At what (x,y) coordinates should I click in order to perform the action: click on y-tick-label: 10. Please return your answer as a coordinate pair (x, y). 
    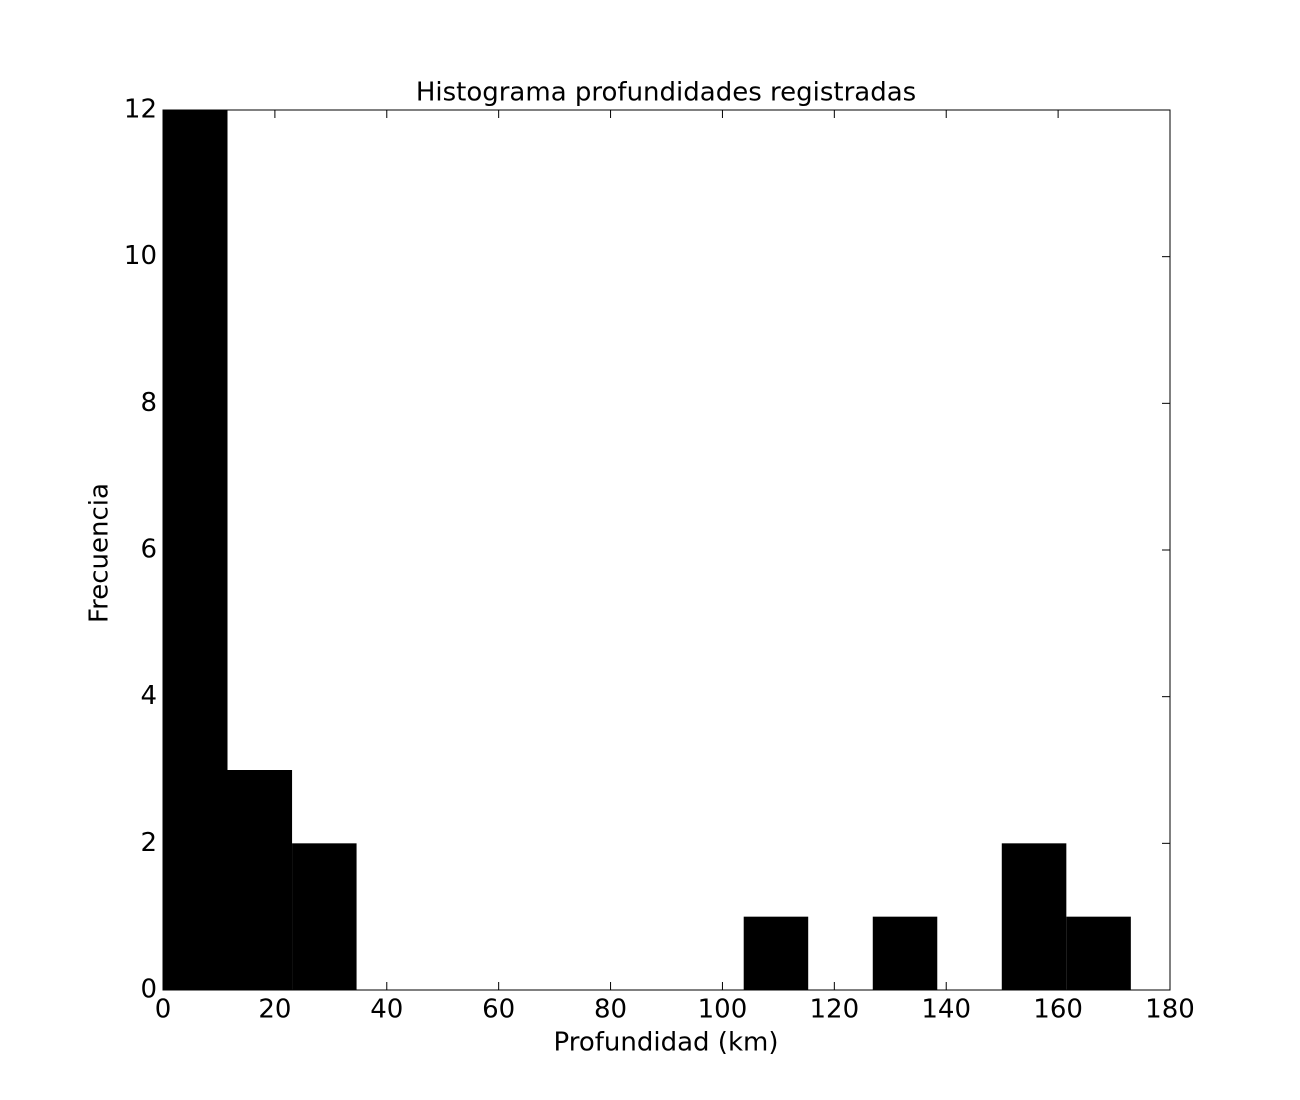
    Looking at the image, I should click on (140, 256).